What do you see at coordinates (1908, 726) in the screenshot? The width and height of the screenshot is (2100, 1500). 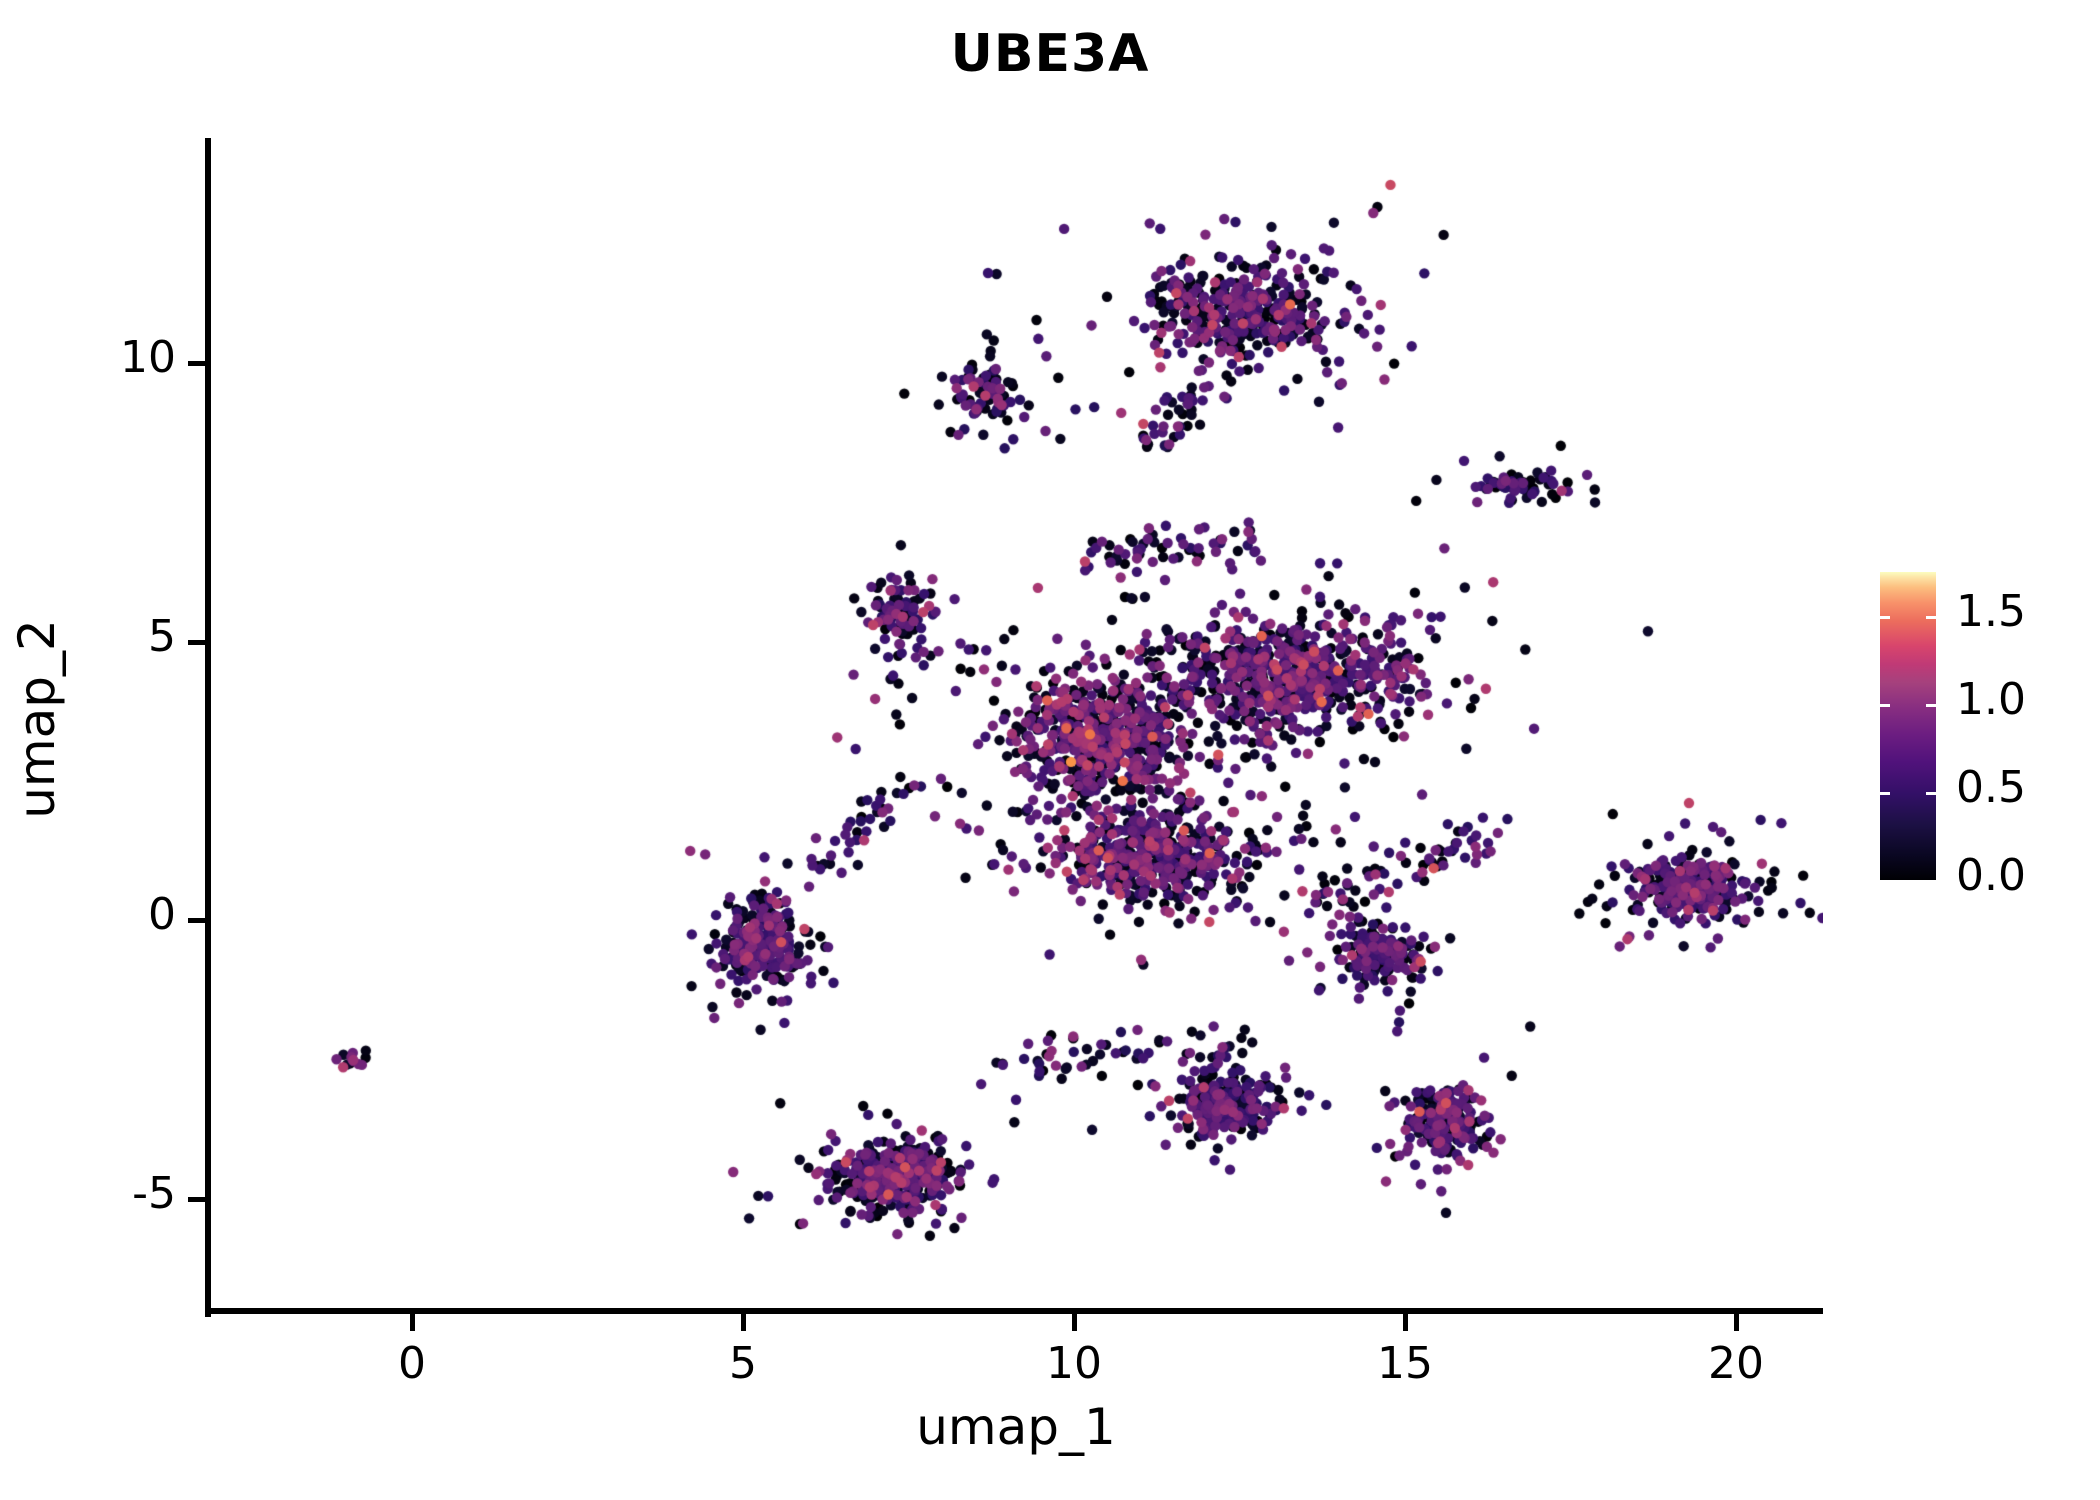 I see `colorbar-gradient` at bounding box center [1908, 726].